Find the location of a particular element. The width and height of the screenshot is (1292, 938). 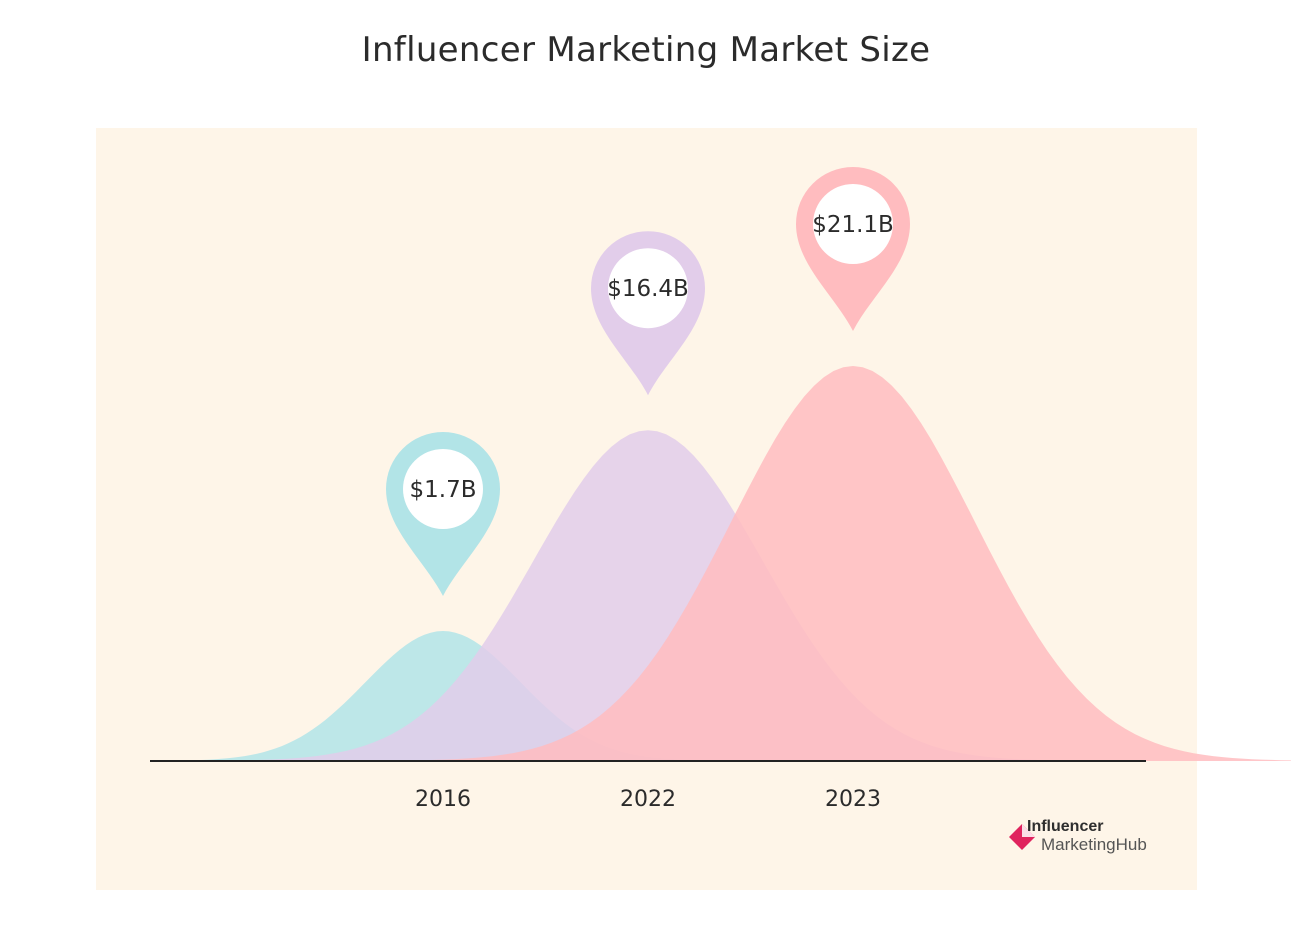

x-tick-label-2023: 2023 is located at coordinates (853, 799).